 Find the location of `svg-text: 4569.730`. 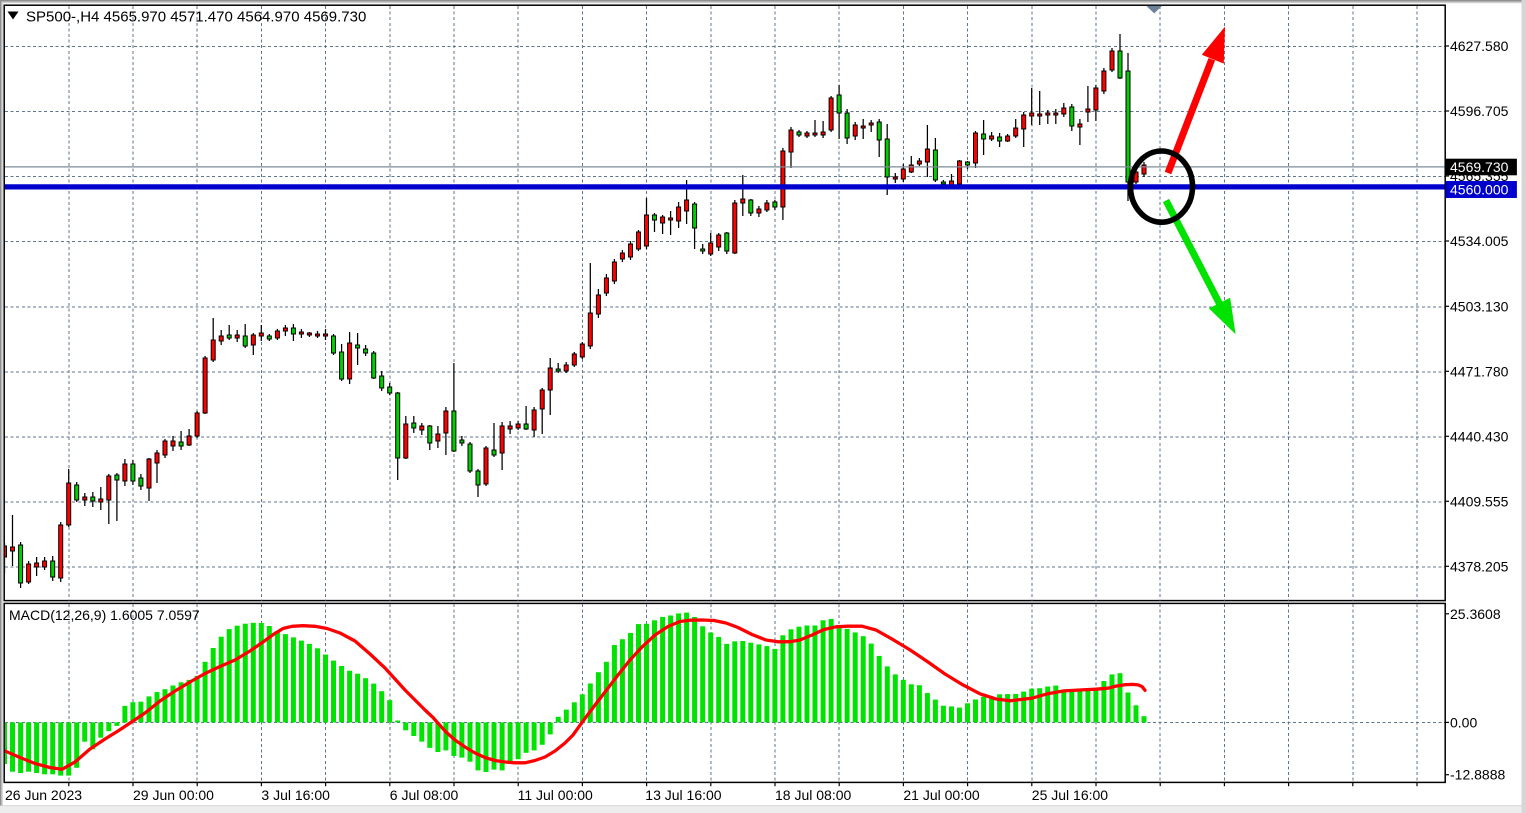

svg-text: 4569.730 is located at coordinates (1479, 167).